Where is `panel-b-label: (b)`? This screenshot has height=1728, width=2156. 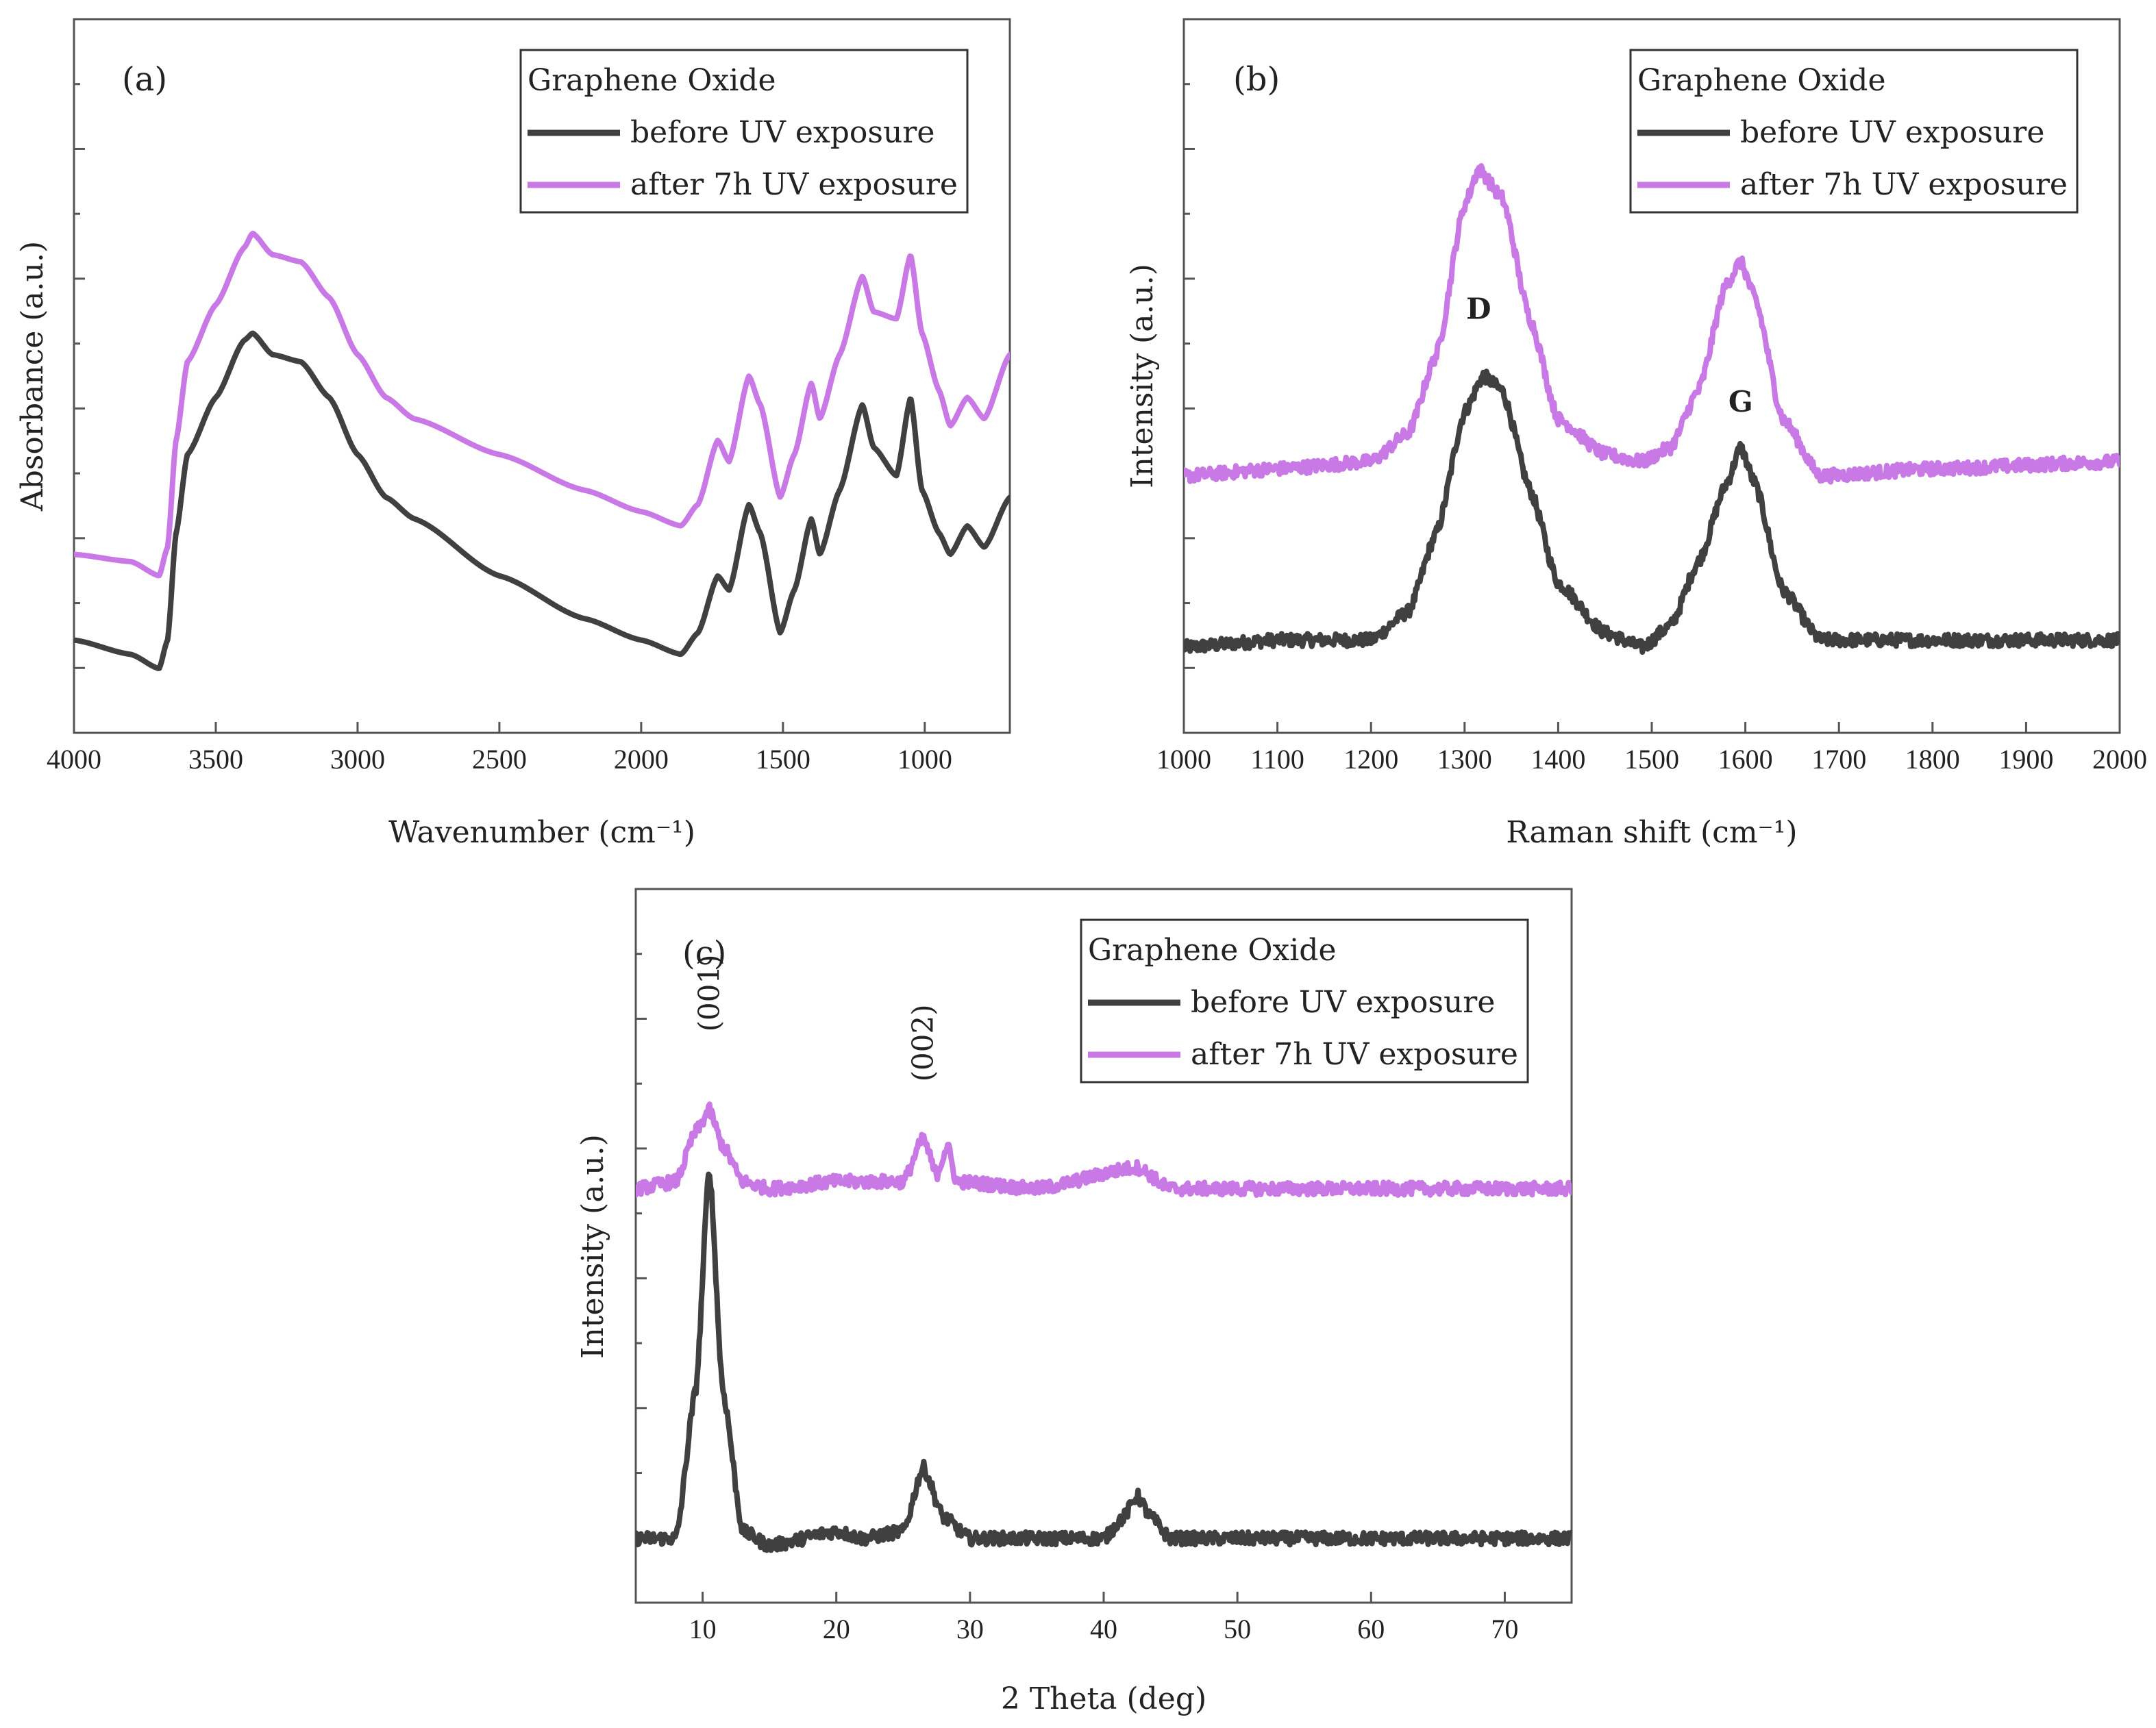
panel-b-label: (b) is located at coordinates (1256, 79).